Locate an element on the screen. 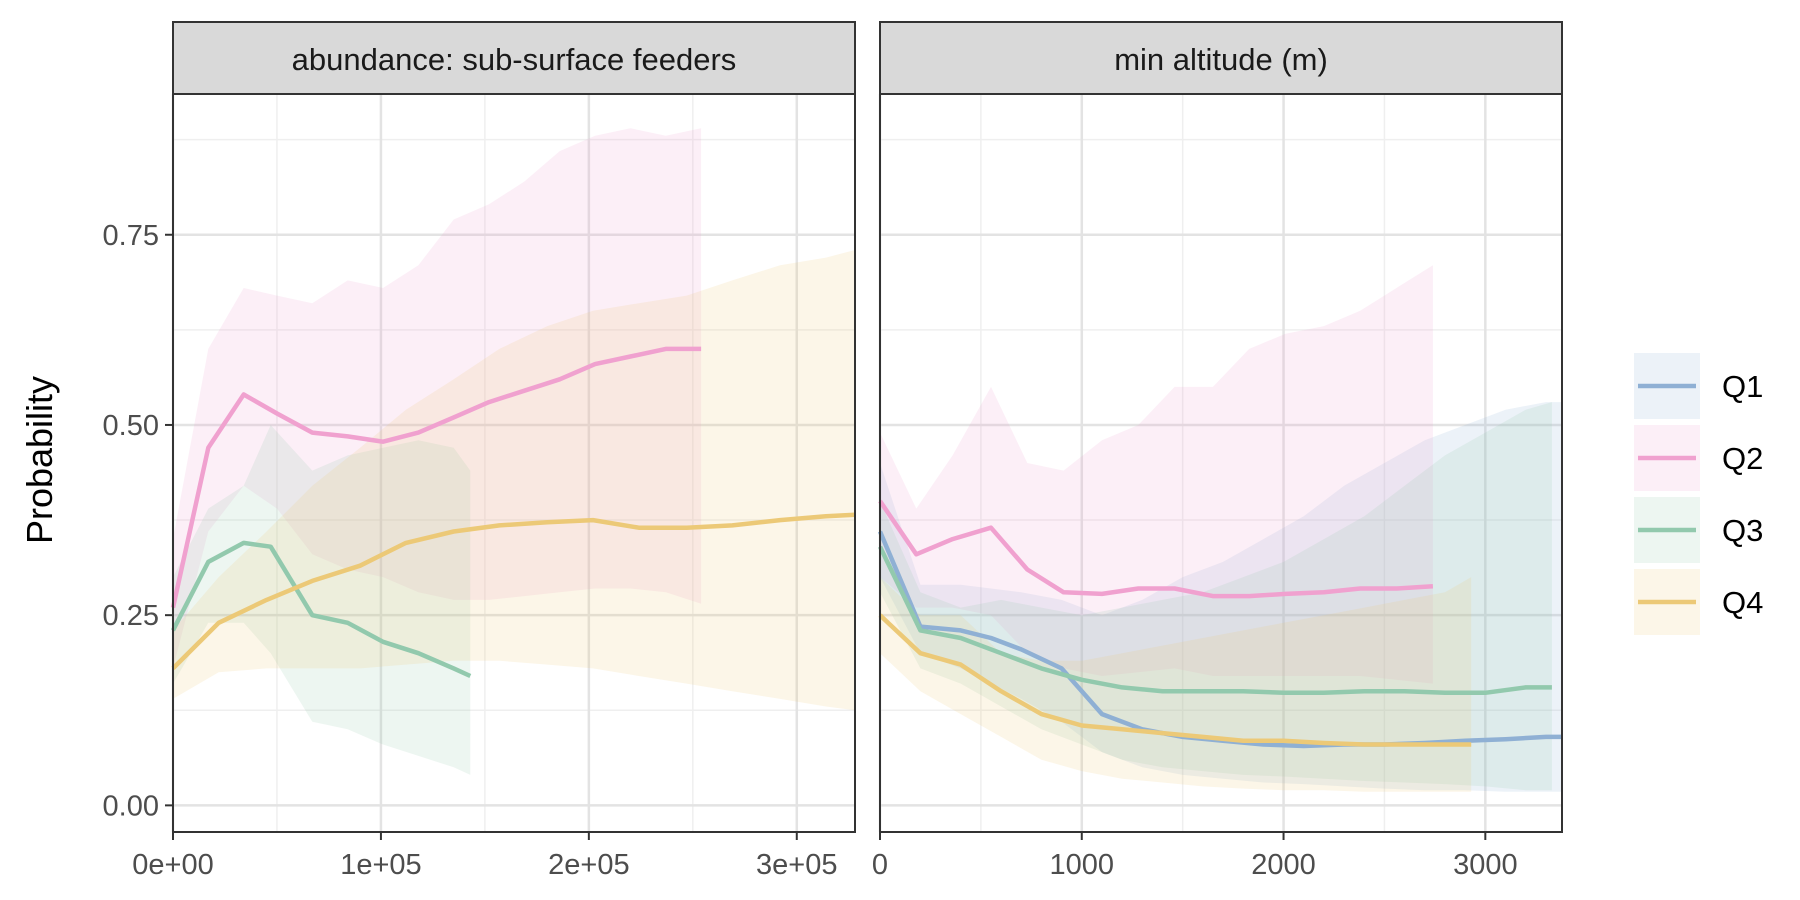  y-tick-label: 0.25 is located at coordinates (131, 616).